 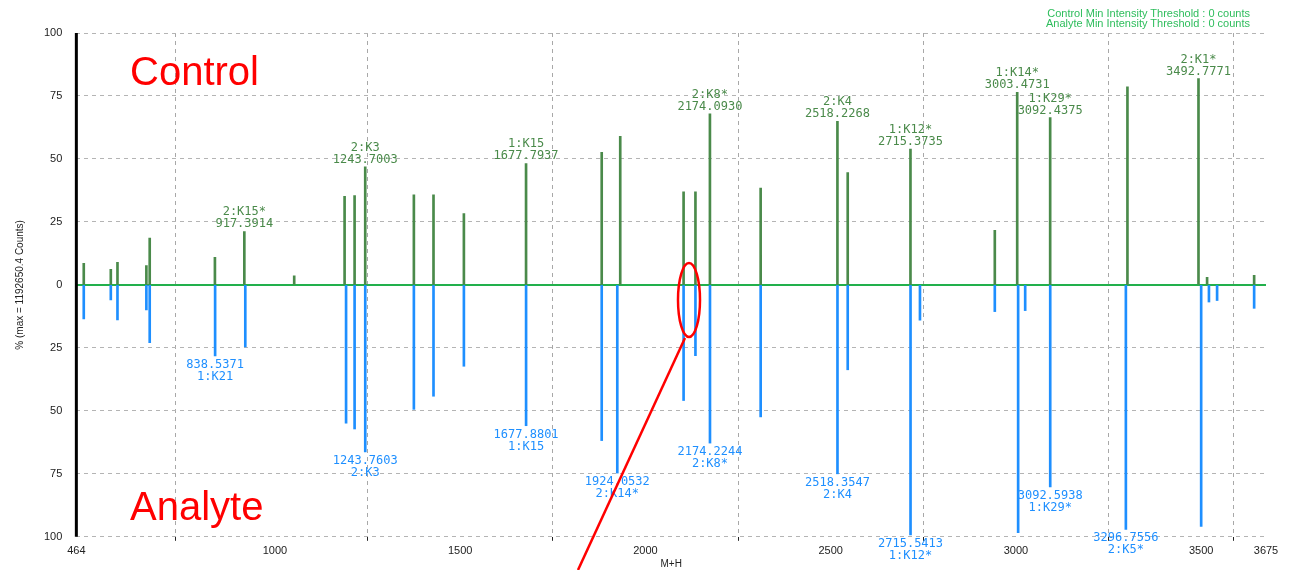 I want to click on annotation: 3092.5938 1:K29*, so click(x=1050, y=500).